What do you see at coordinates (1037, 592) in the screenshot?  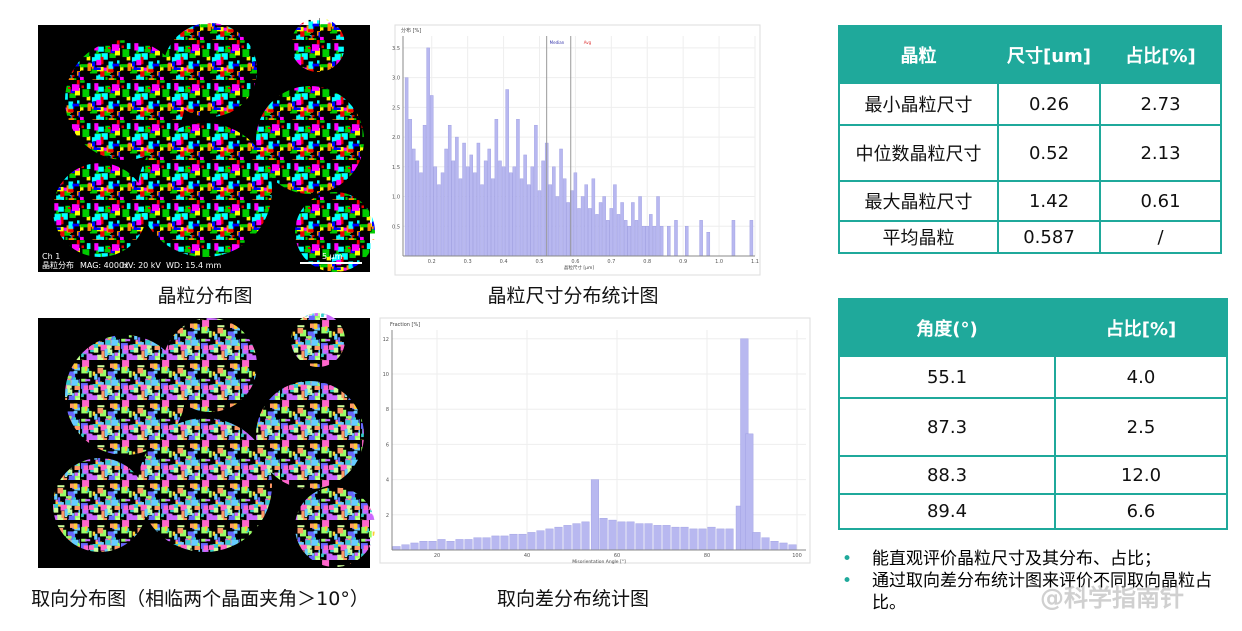 I see `bullet: 通过取向差分布统计图来评价不同取向晶粒占比。` at bounding box center [1037, 592].